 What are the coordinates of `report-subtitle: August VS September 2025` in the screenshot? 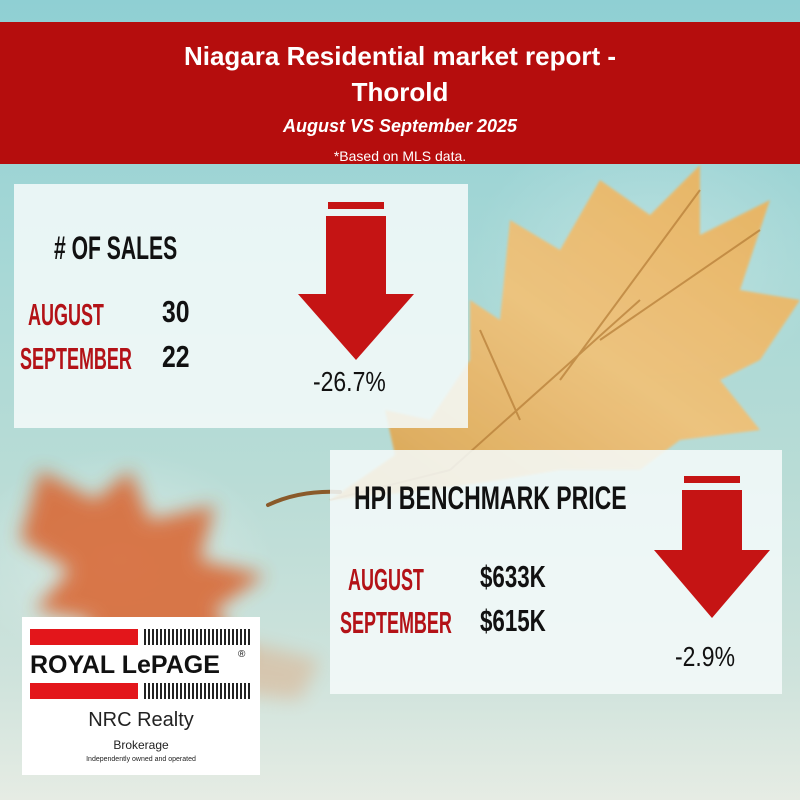 It's located at (400, 126).